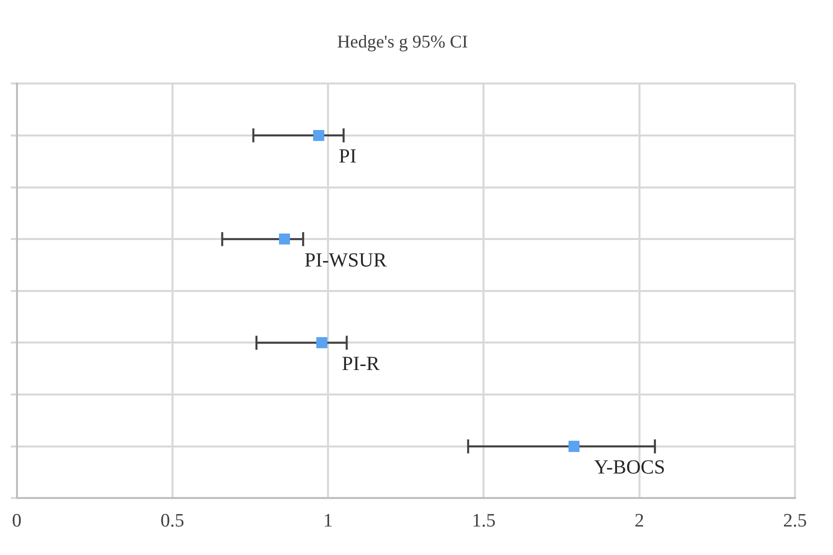 This screenshot has width=833, height=555. Describe the element at coordinates (361, 363) in the screenshot. I see `y-tick-label: PI-R` at that location.